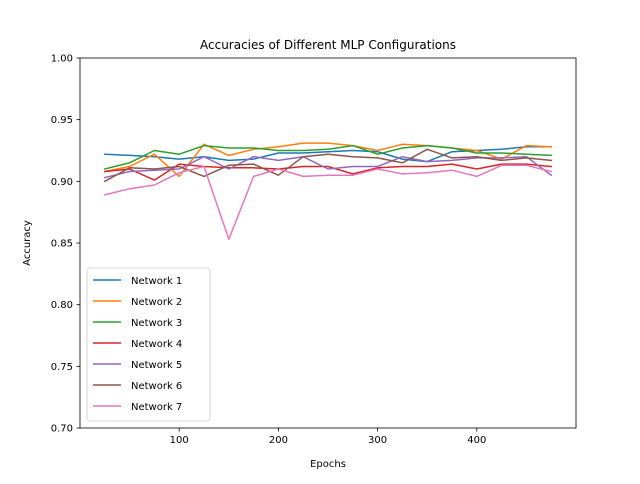 The width and height of the screenshot is (640, 484). Describe the element at coordinates (328, 464) in the screenshot. I see `x-axis-label: Epochs` at that location.